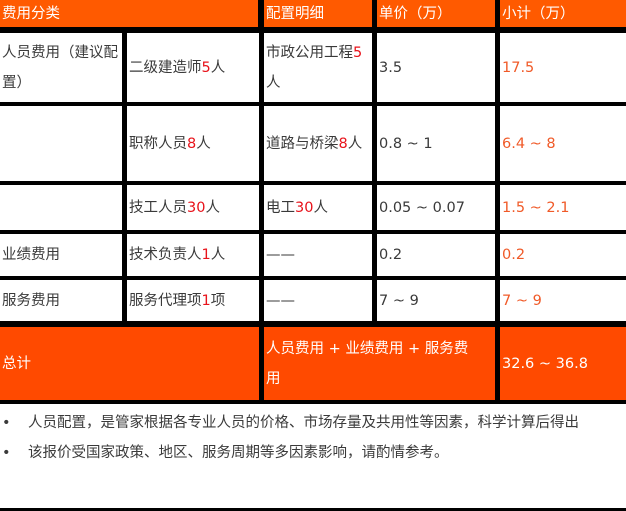 The height and width of the screenshot is (511, 626). What do you see at coordinates (563, 363) in the screenshot?
I see `total-value: 32.6 ~ 36.8` at bounding box center [563, 363].